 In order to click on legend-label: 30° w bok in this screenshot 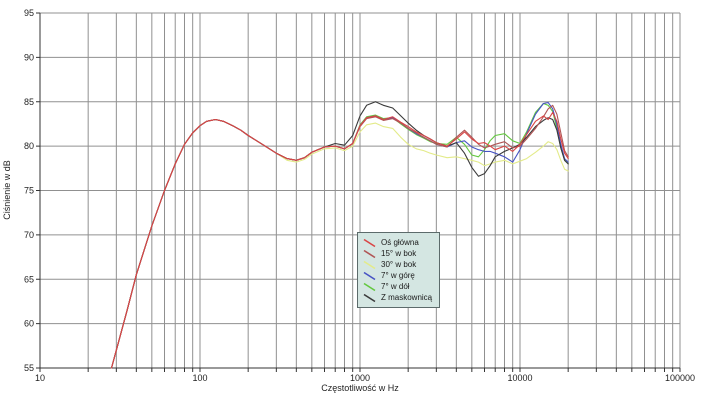, I will do `click(399, 264)`.